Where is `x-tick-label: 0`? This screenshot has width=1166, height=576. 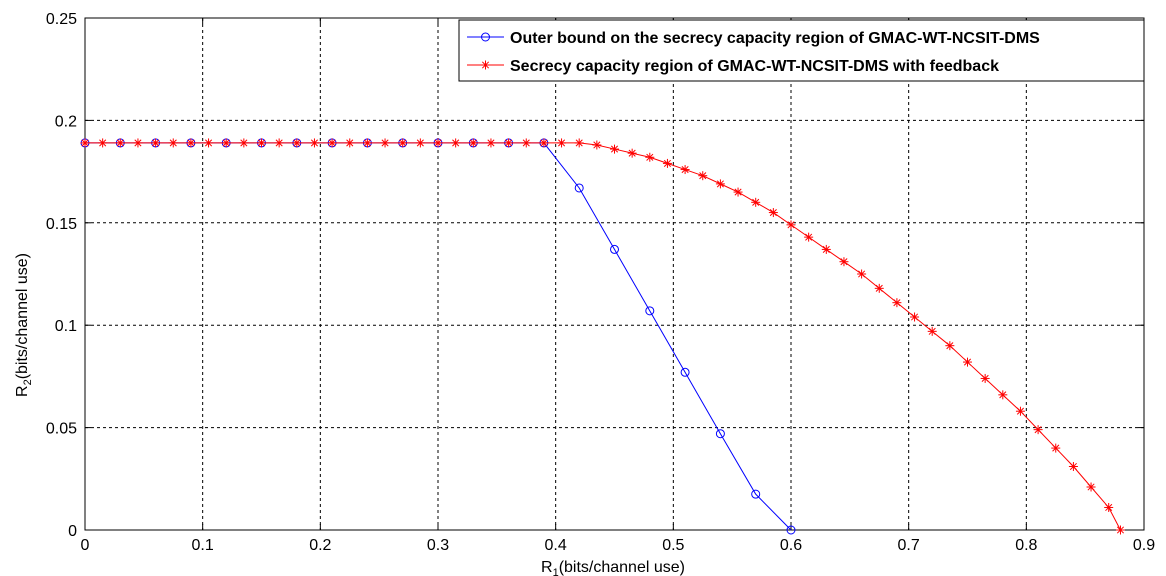
x-tick-label: 0 is located at coordinates (85, 545).